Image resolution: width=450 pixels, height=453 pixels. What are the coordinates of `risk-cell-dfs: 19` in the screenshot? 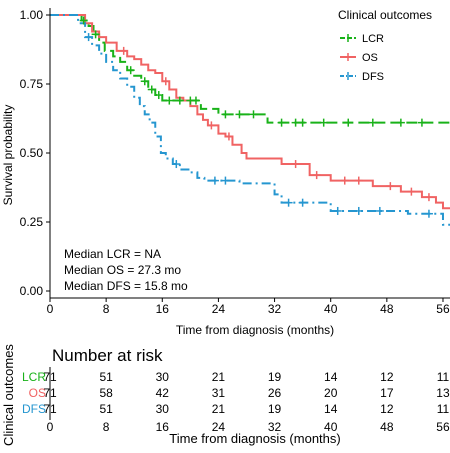 It's located at (275, 409).